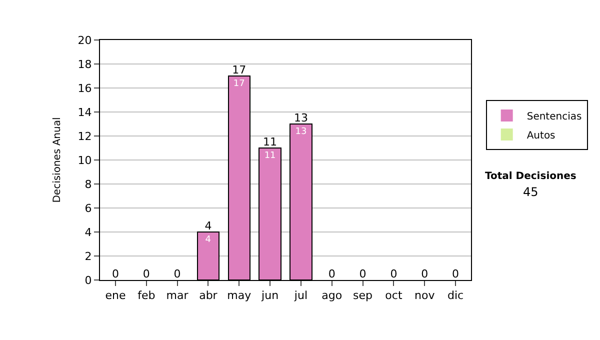 Image resolution: width=600 pixels, height=340 pixels. What do you see at coordinates (57, 160) in the screenshot?
I see `y-axis-title: Decisiones Anual` at bounding box center [57, 160].